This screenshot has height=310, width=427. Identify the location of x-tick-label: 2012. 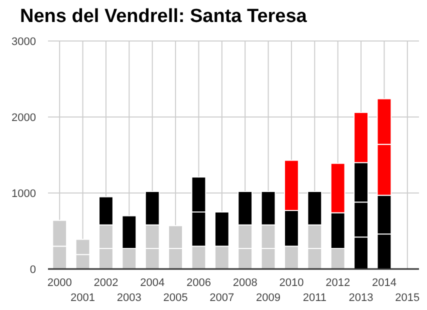
(338, 283).